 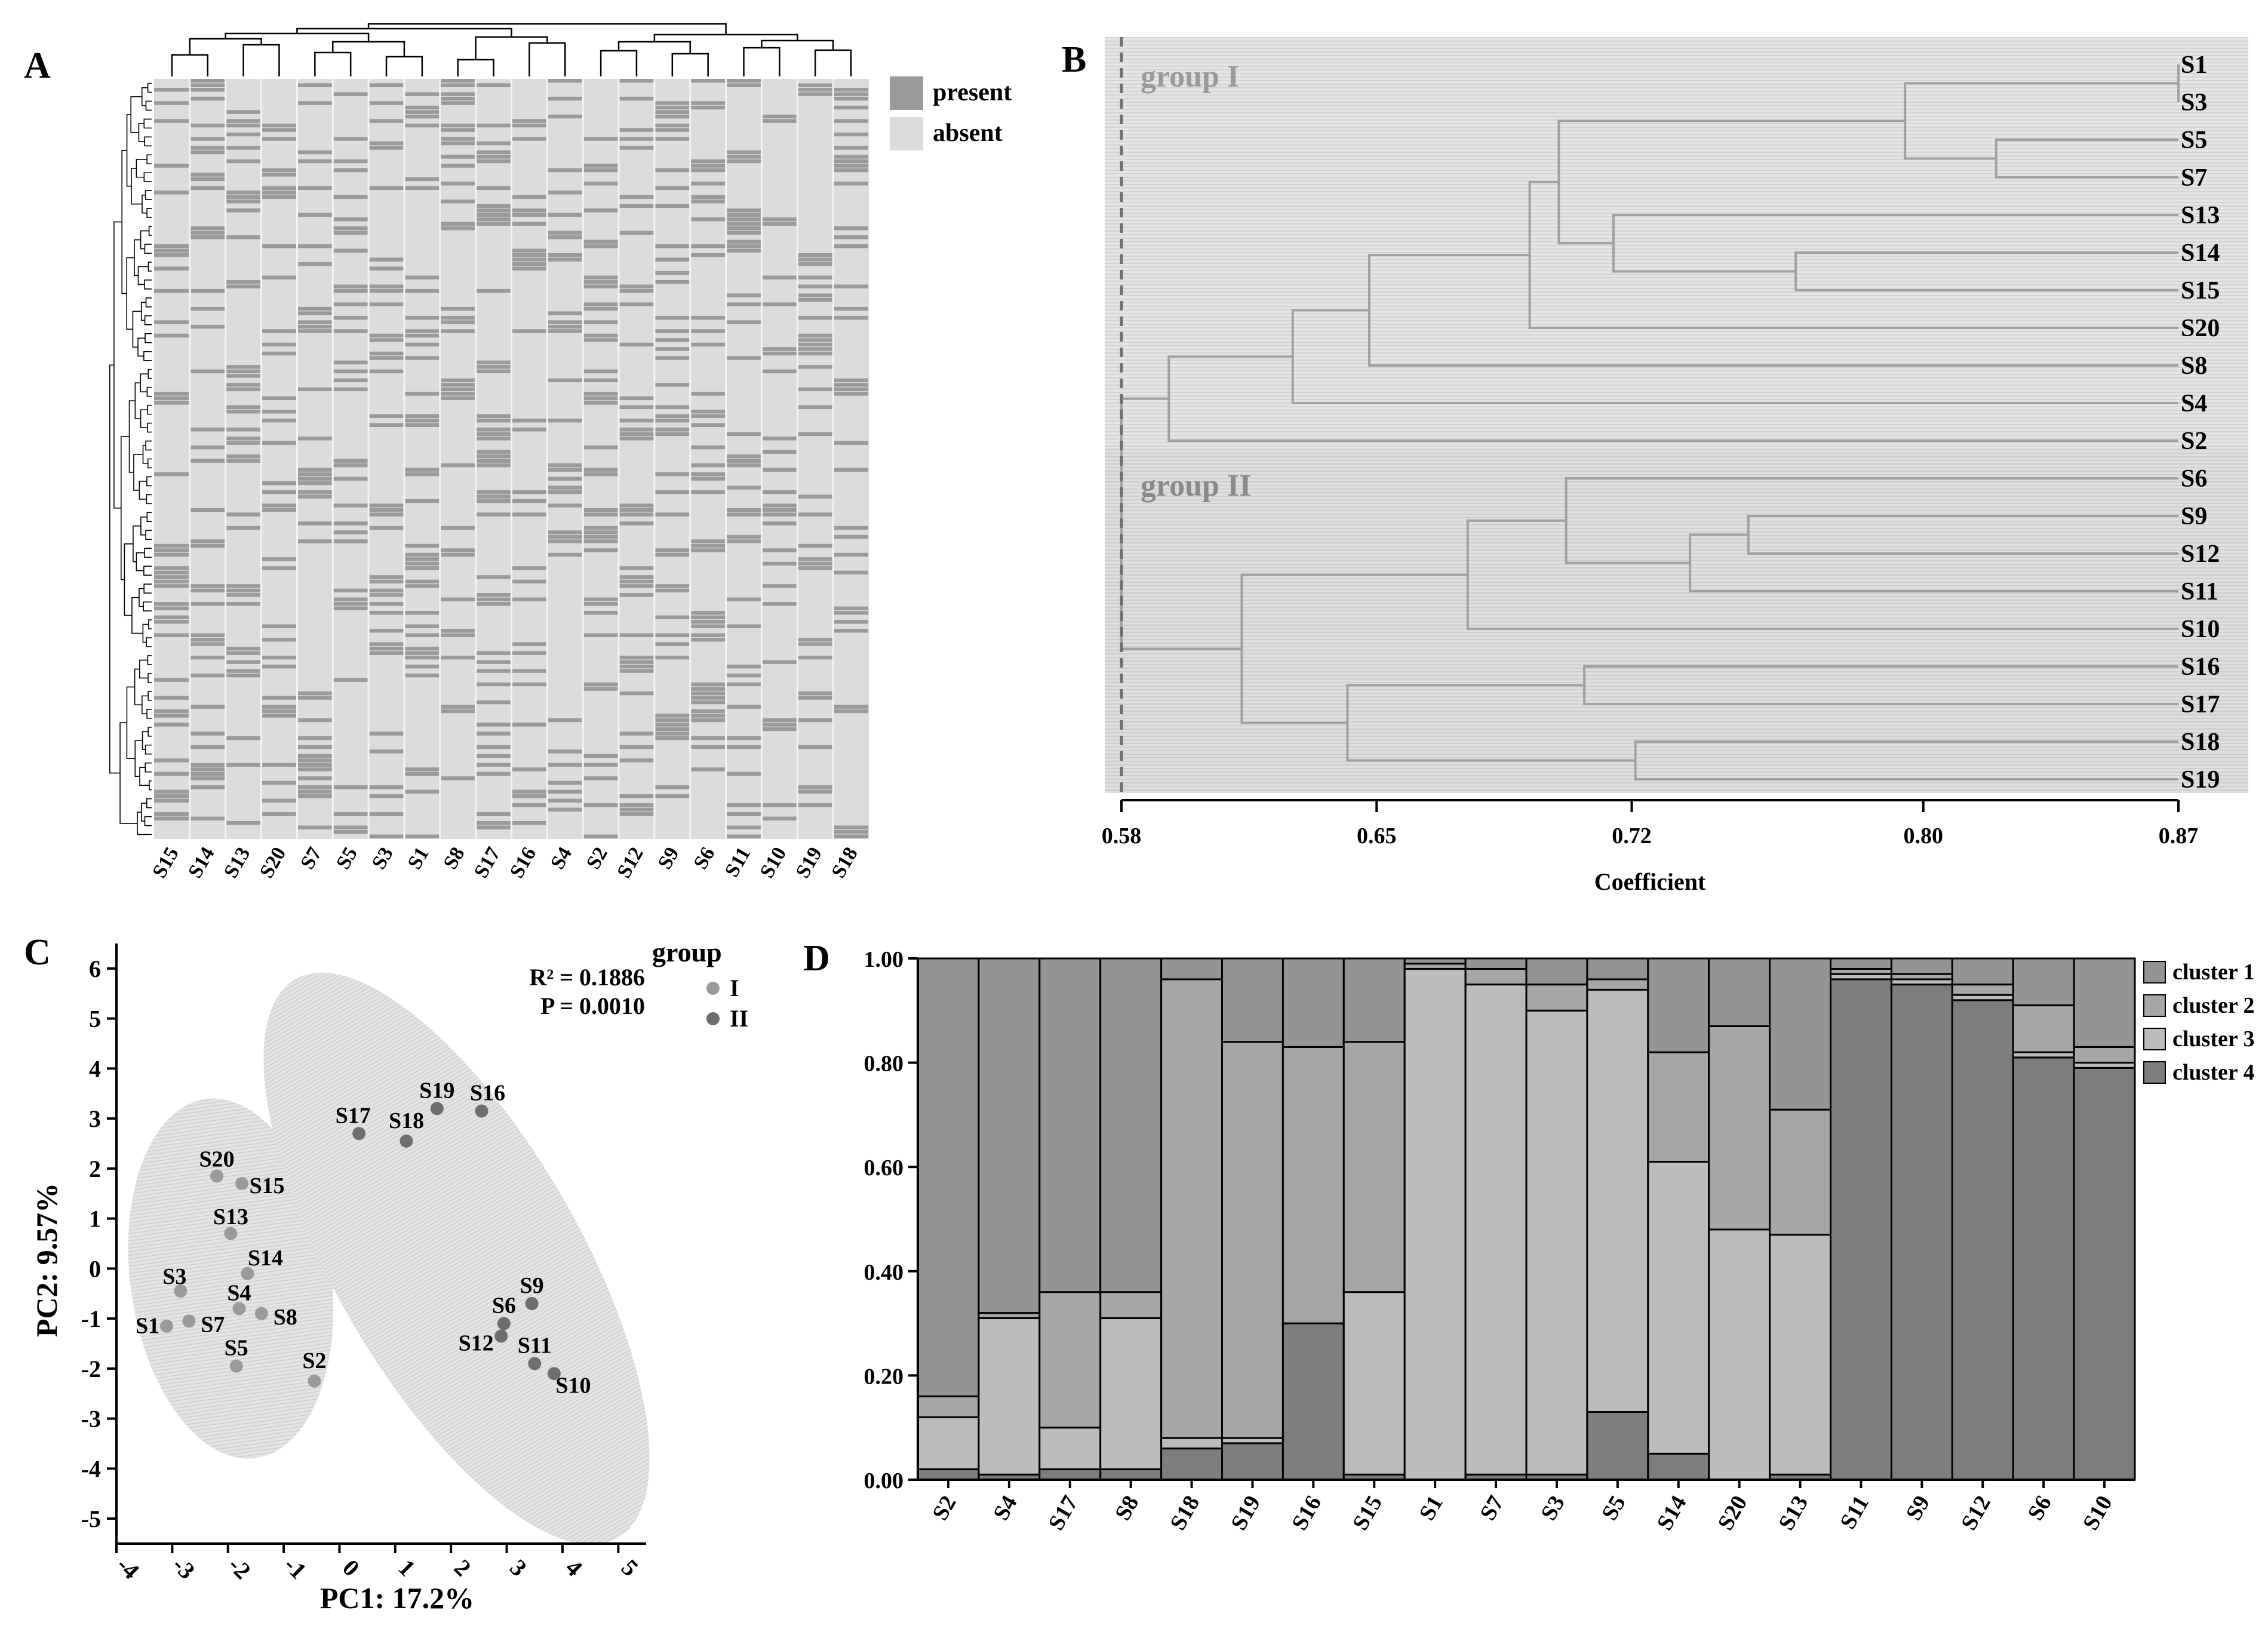 What do you see at coordinates (2200, 780) in the screenshot?
I see `dendrogram-leaf-label: S19` at bounding box center [2200, 780].